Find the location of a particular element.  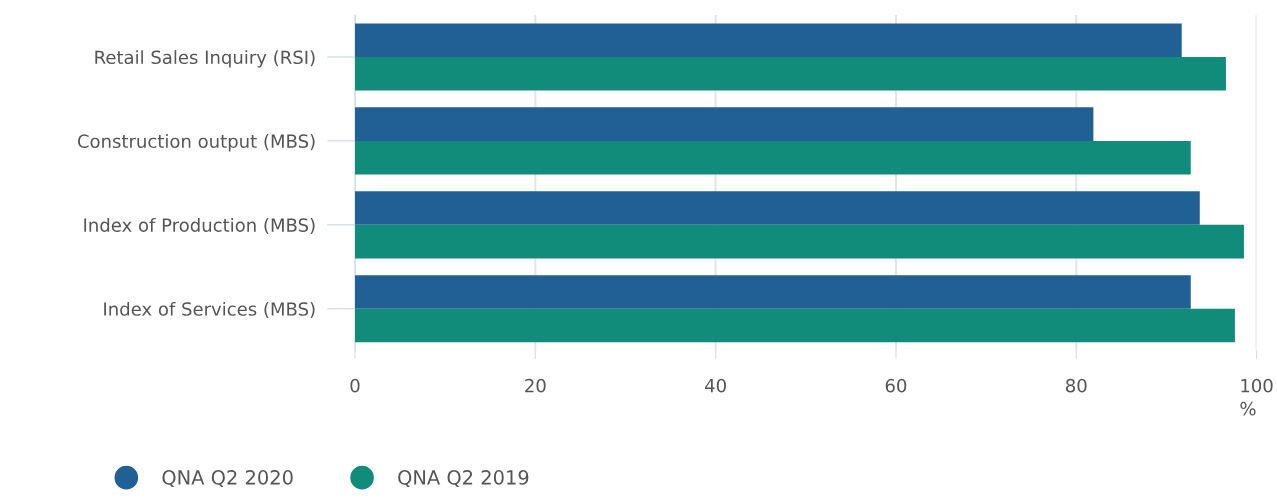

legend-label: QNA Q2 2019 is located at coordinates (463, 478).